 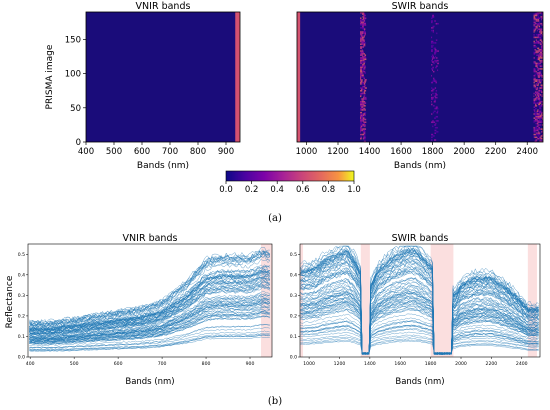 What do you see at coordinates (420, 77) in the screenshot?
I see `heatmap-swir-background` at bounding box center [420, 77].